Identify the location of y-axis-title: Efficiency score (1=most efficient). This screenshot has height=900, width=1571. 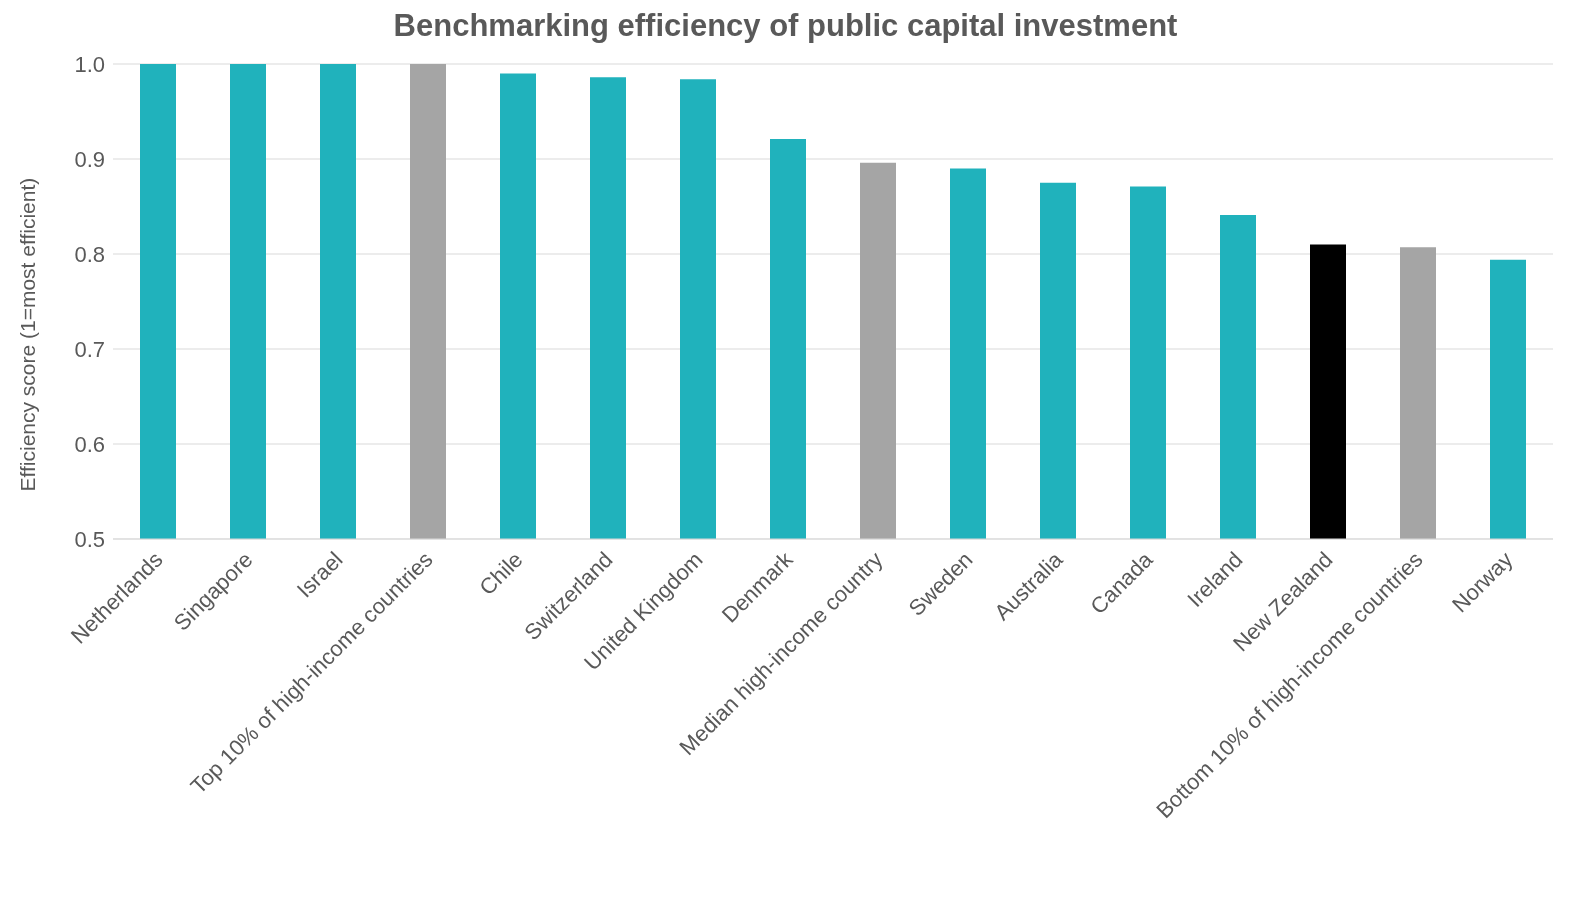
(28, 334).